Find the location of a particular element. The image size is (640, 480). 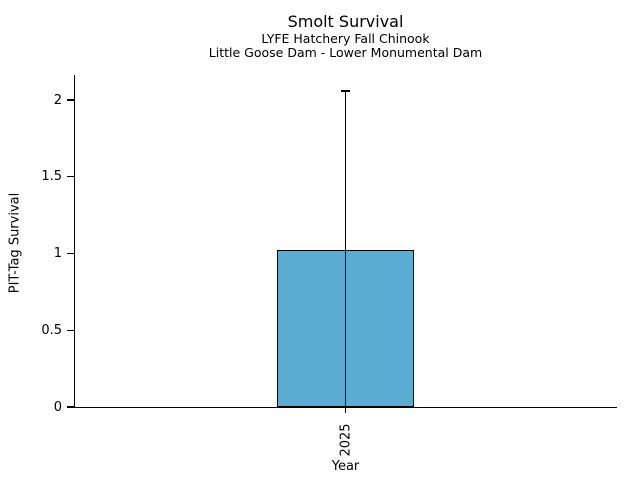

y-axis-label: PIT-Tag Survival is located at coordinates (15, 243).